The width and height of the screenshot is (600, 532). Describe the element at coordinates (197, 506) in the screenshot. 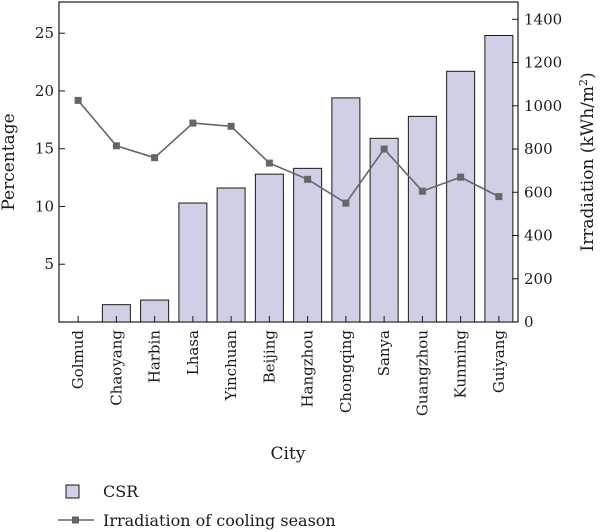

I see `legend: CSR Irradiation of cooling season` at that location.